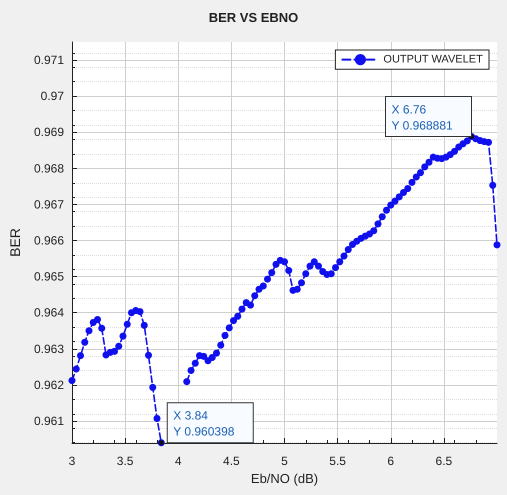 Image resolution: width=507 pixels, height=495 pixels. Describe the element at coordinates (15, 242) in the screenshot. I see `y-axis-title: BER` at that location.